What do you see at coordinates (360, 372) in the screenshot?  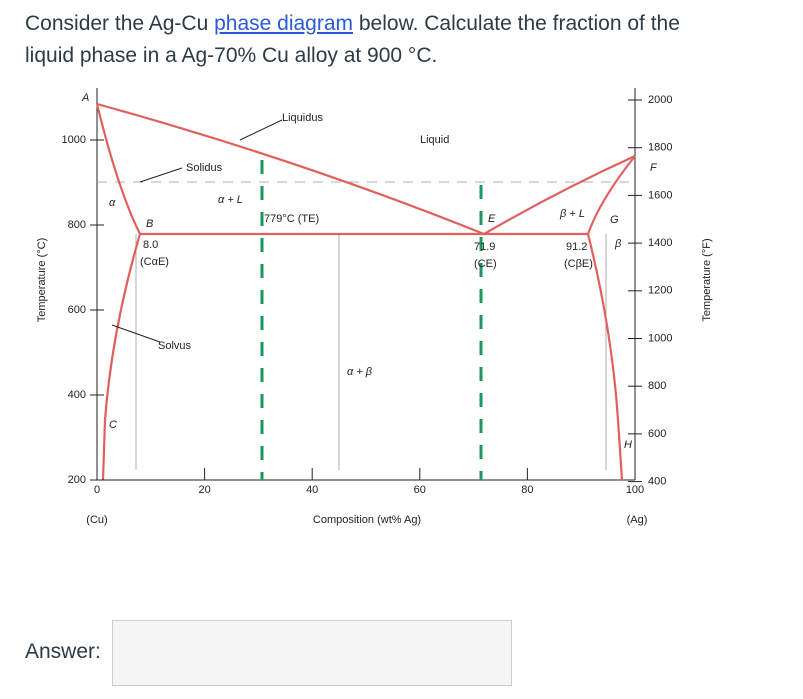 I see `label: α + β` at bounding box center [360, 372].